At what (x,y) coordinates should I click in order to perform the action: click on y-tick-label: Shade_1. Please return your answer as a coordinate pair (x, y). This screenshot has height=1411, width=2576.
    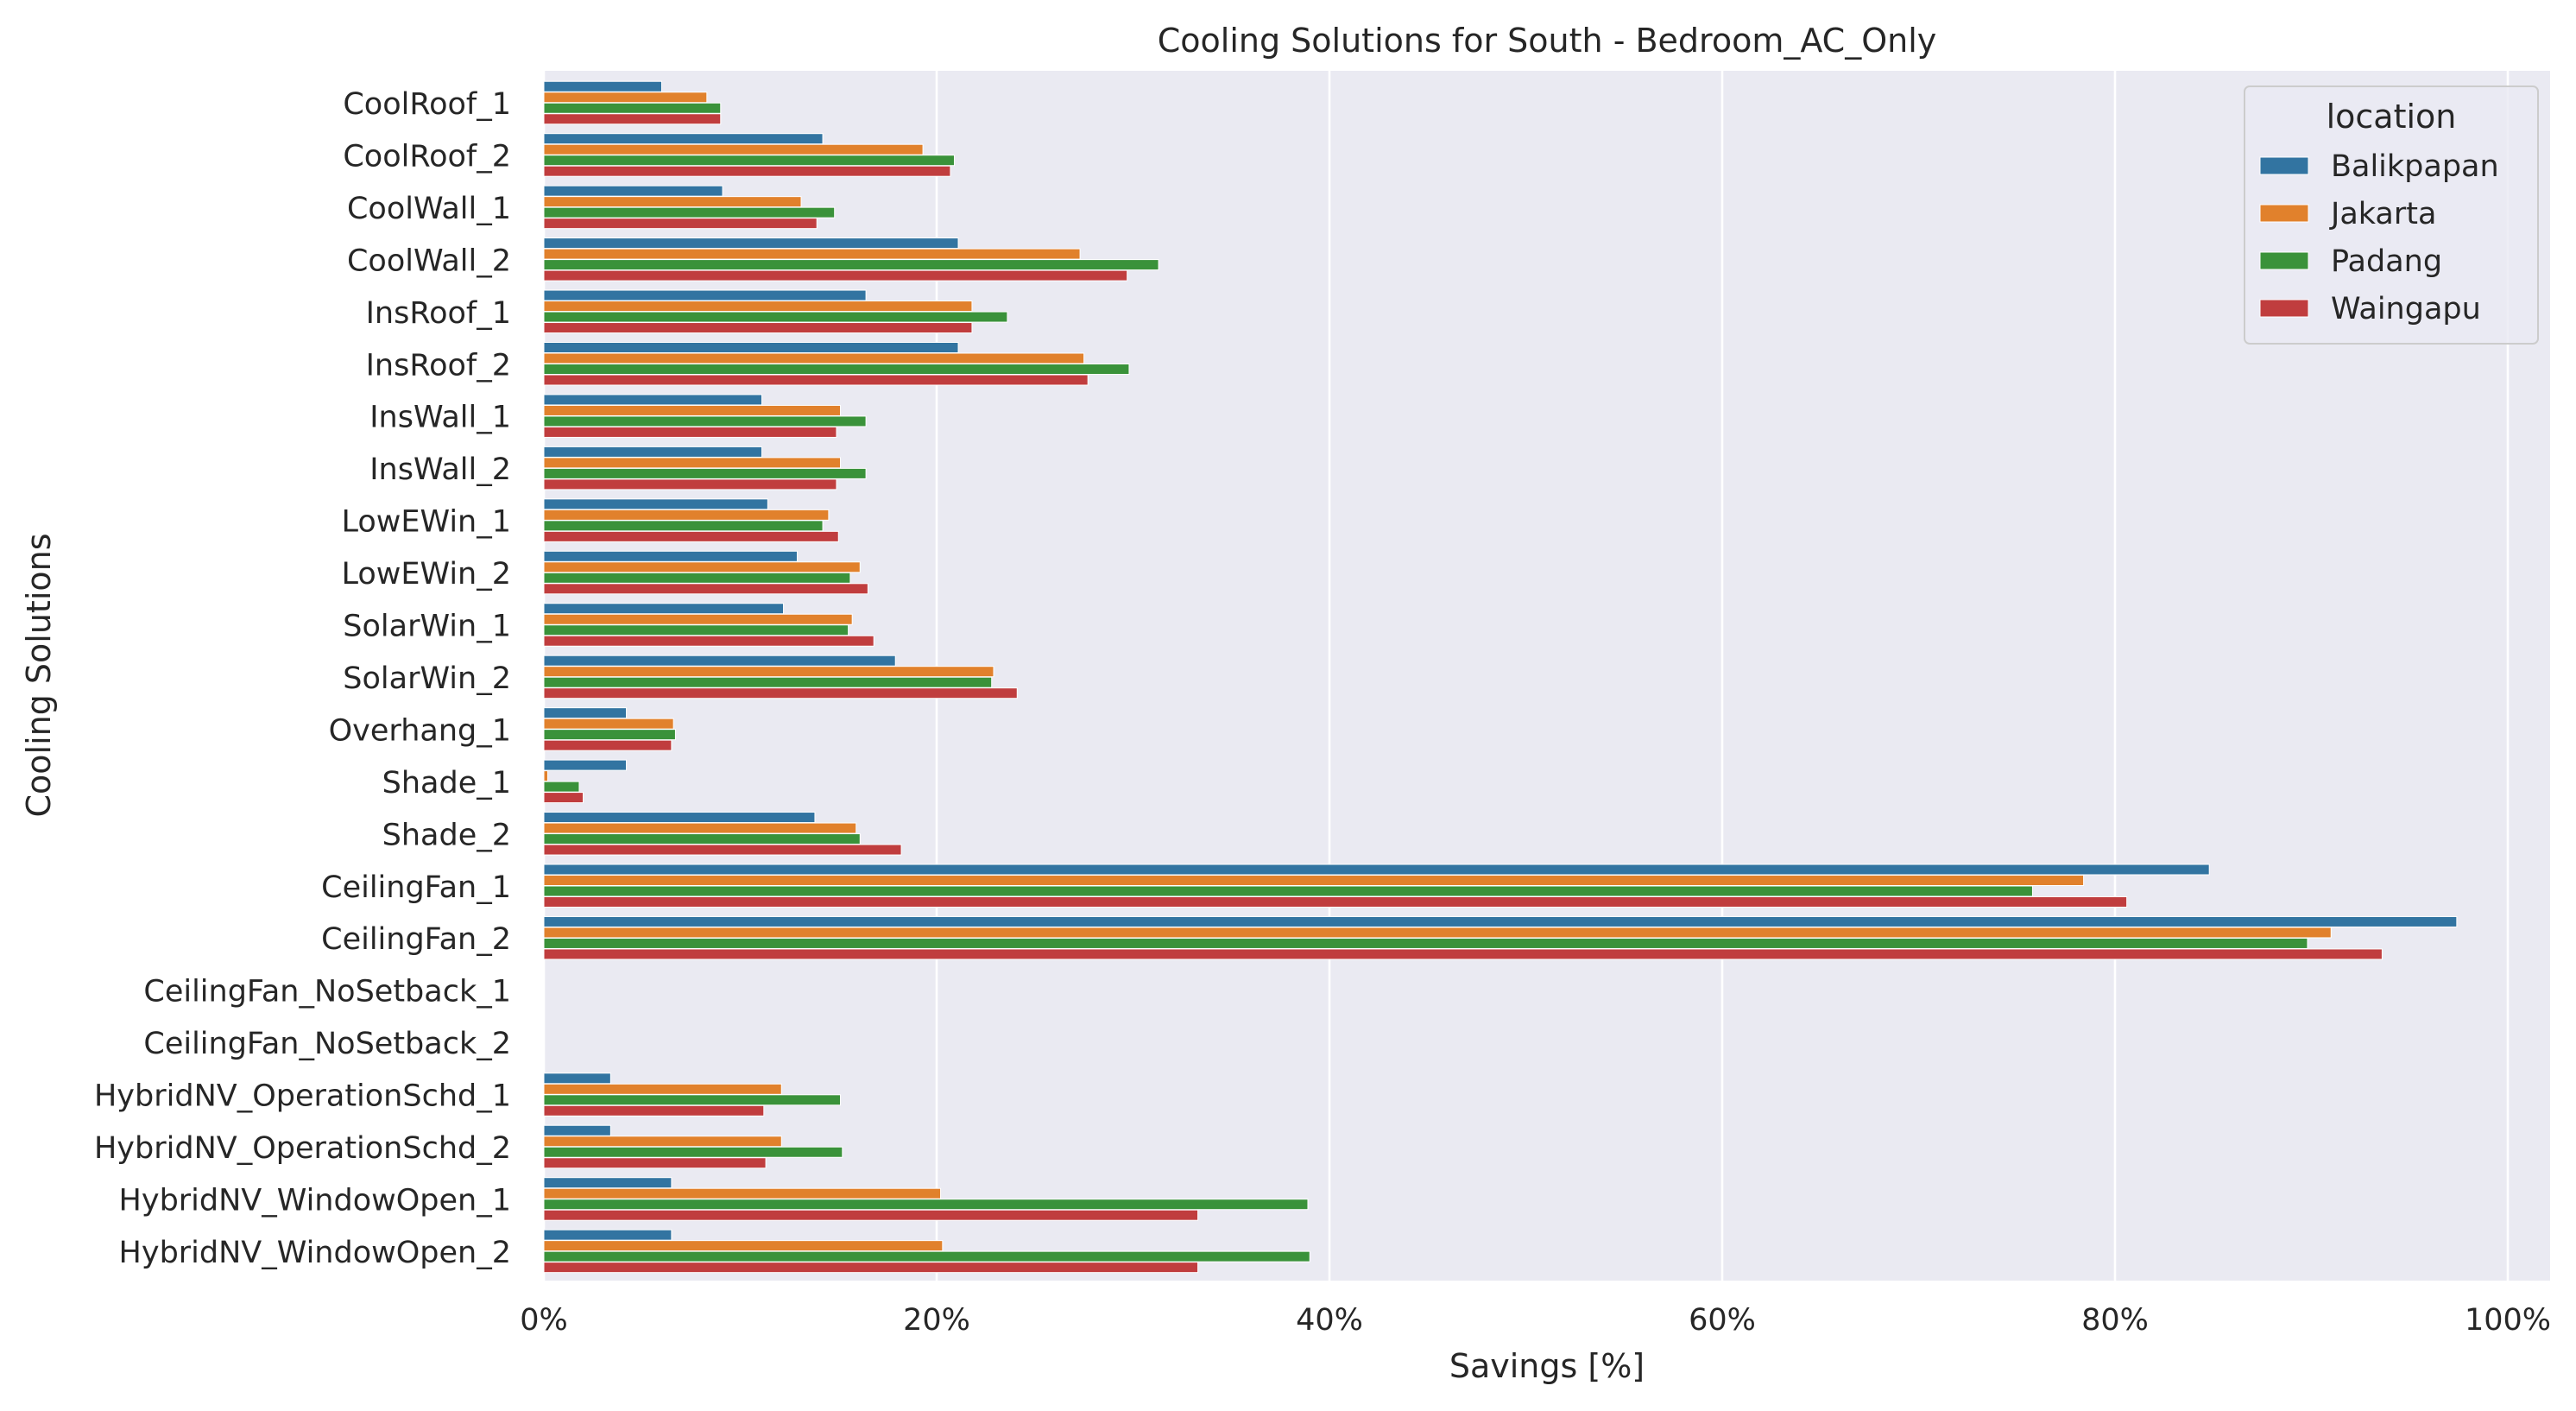
    Looking at the image, I should click on (446, 783).